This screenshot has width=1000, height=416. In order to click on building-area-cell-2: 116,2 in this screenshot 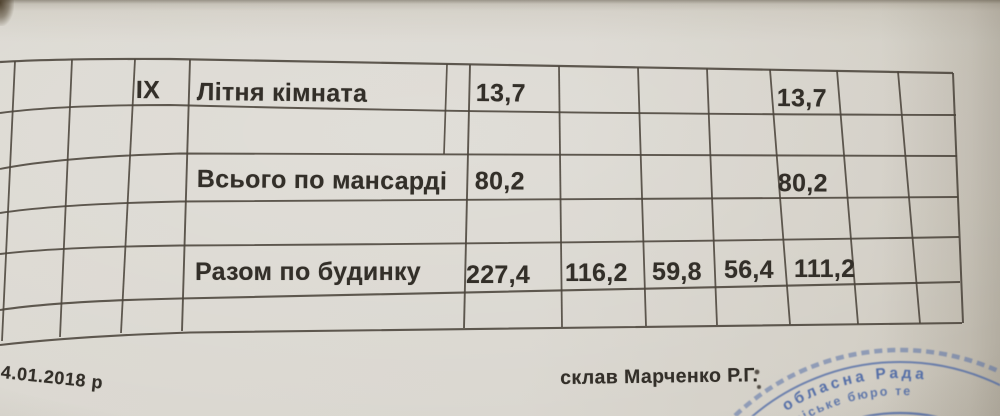, I will do `click(596, 273)`.